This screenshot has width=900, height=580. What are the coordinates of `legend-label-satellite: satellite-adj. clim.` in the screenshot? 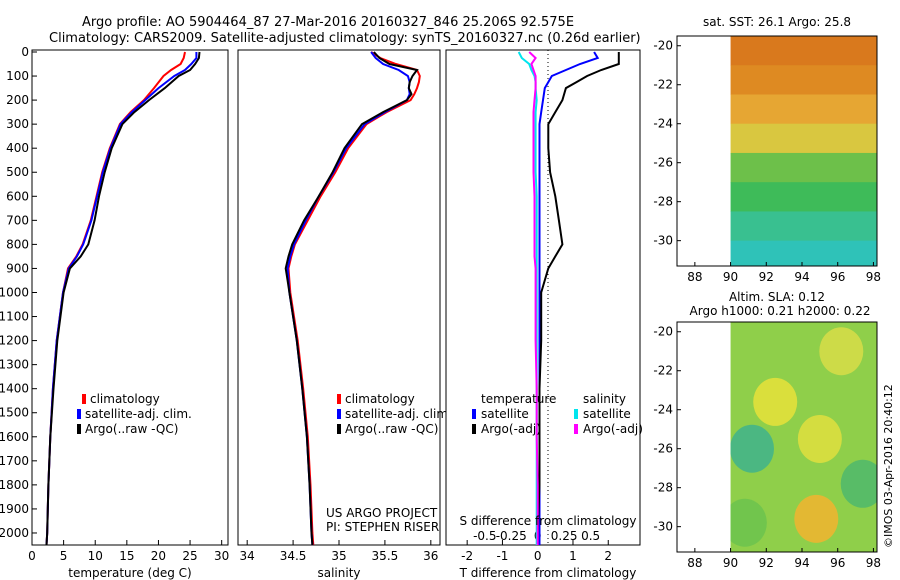 It's located at (138, 414).